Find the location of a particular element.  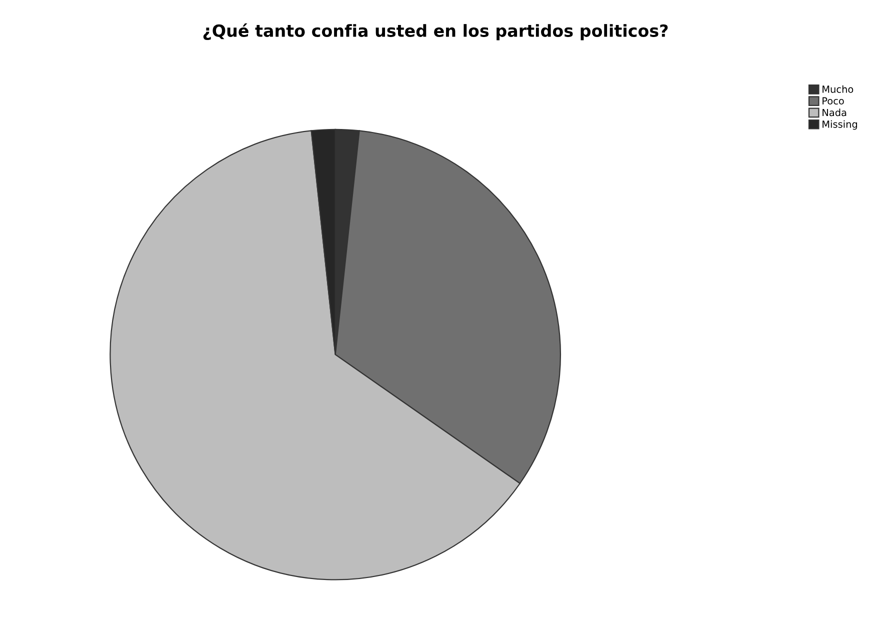

legend-label: Nada is located at coordinates (834, 112).